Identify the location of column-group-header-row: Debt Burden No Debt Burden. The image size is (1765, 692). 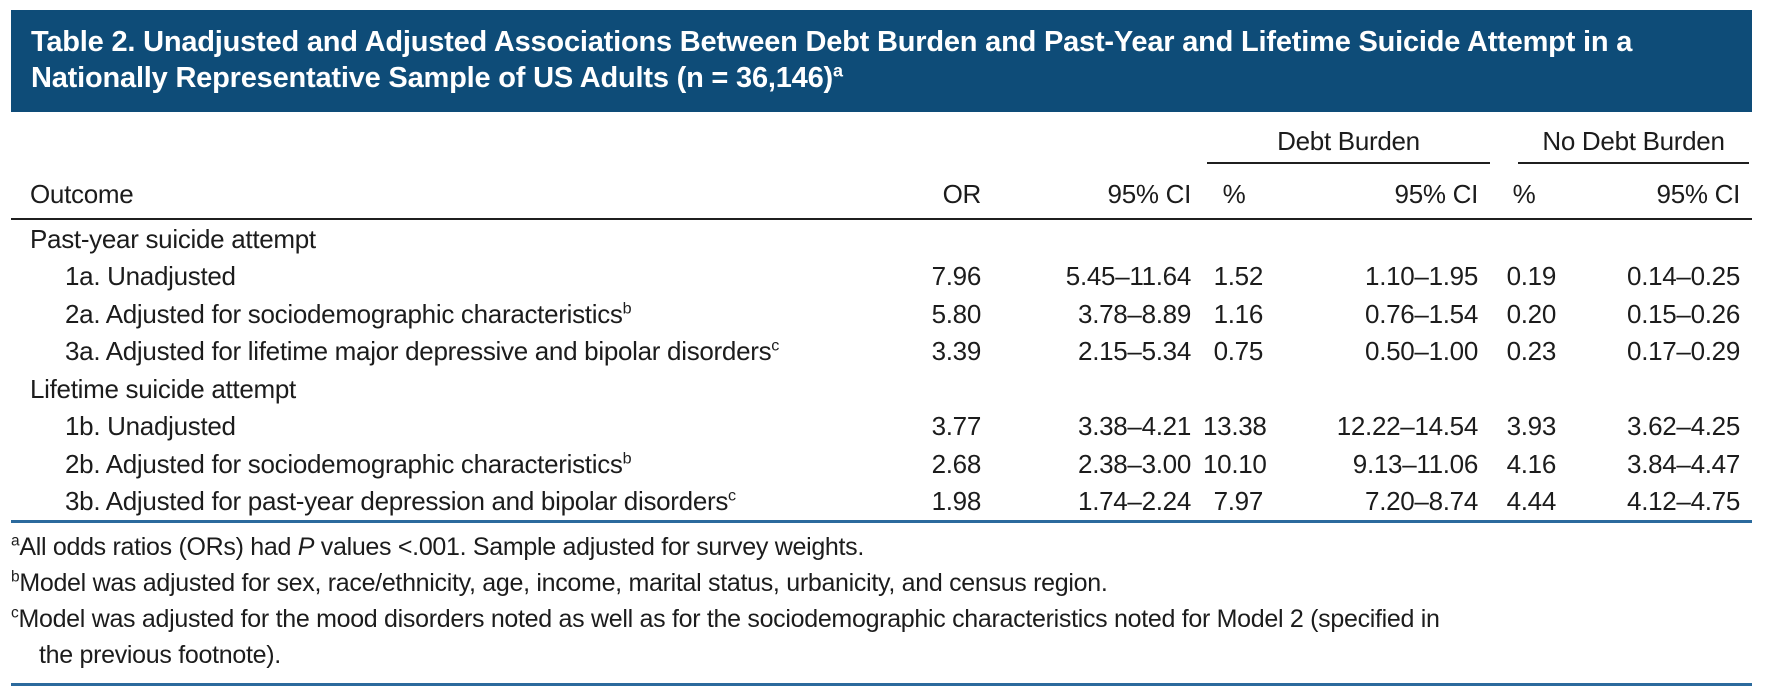
(881, 138).